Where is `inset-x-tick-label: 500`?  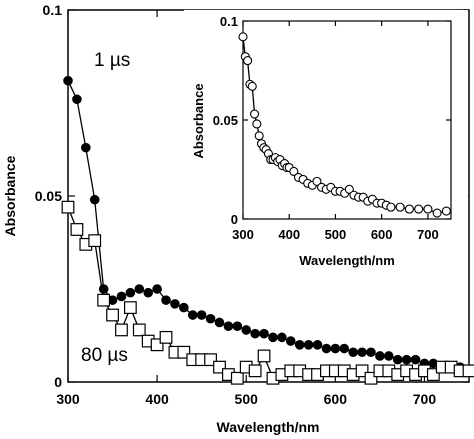
inset-x-tick-label: 500 is located at coordinates (336, 234).